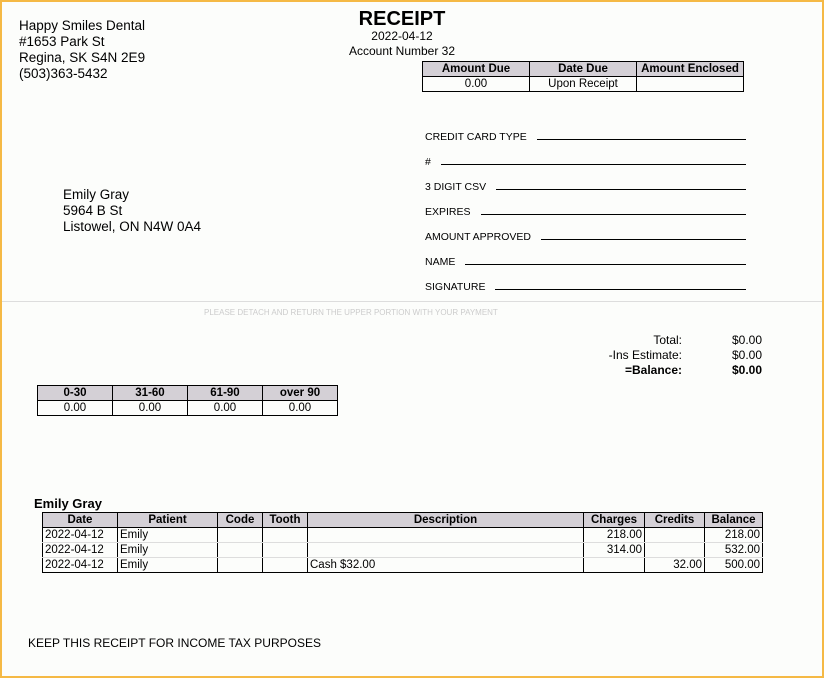  Describe the element at coordinates (476, 84) in the screenshot. I see `amount-due-value: 0.00` at that location.